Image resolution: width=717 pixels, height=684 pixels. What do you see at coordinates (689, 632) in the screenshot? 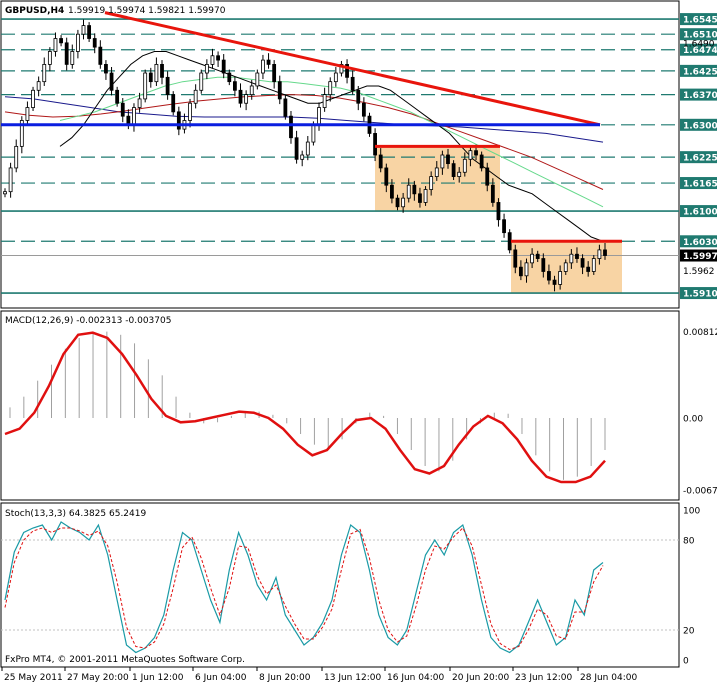
I see `stoch-axis-tick: 20` at bounding box center [689, 632].